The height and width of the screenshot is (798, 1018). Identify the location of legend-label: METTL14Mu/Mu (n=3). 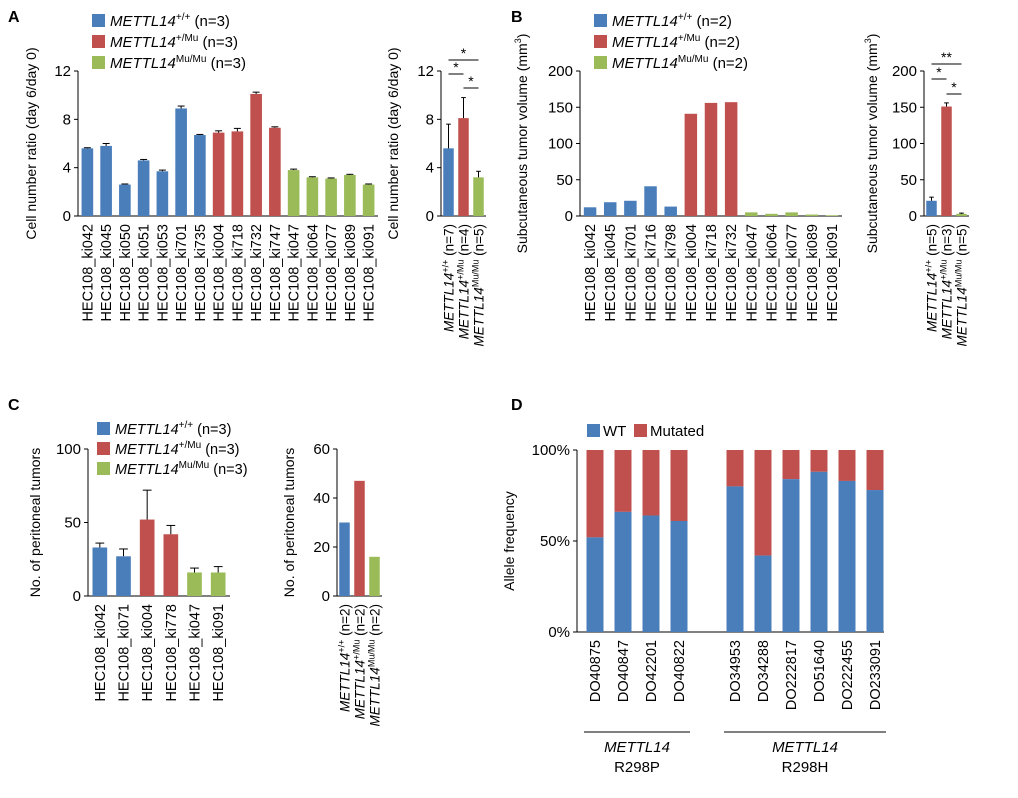
(178, 63).